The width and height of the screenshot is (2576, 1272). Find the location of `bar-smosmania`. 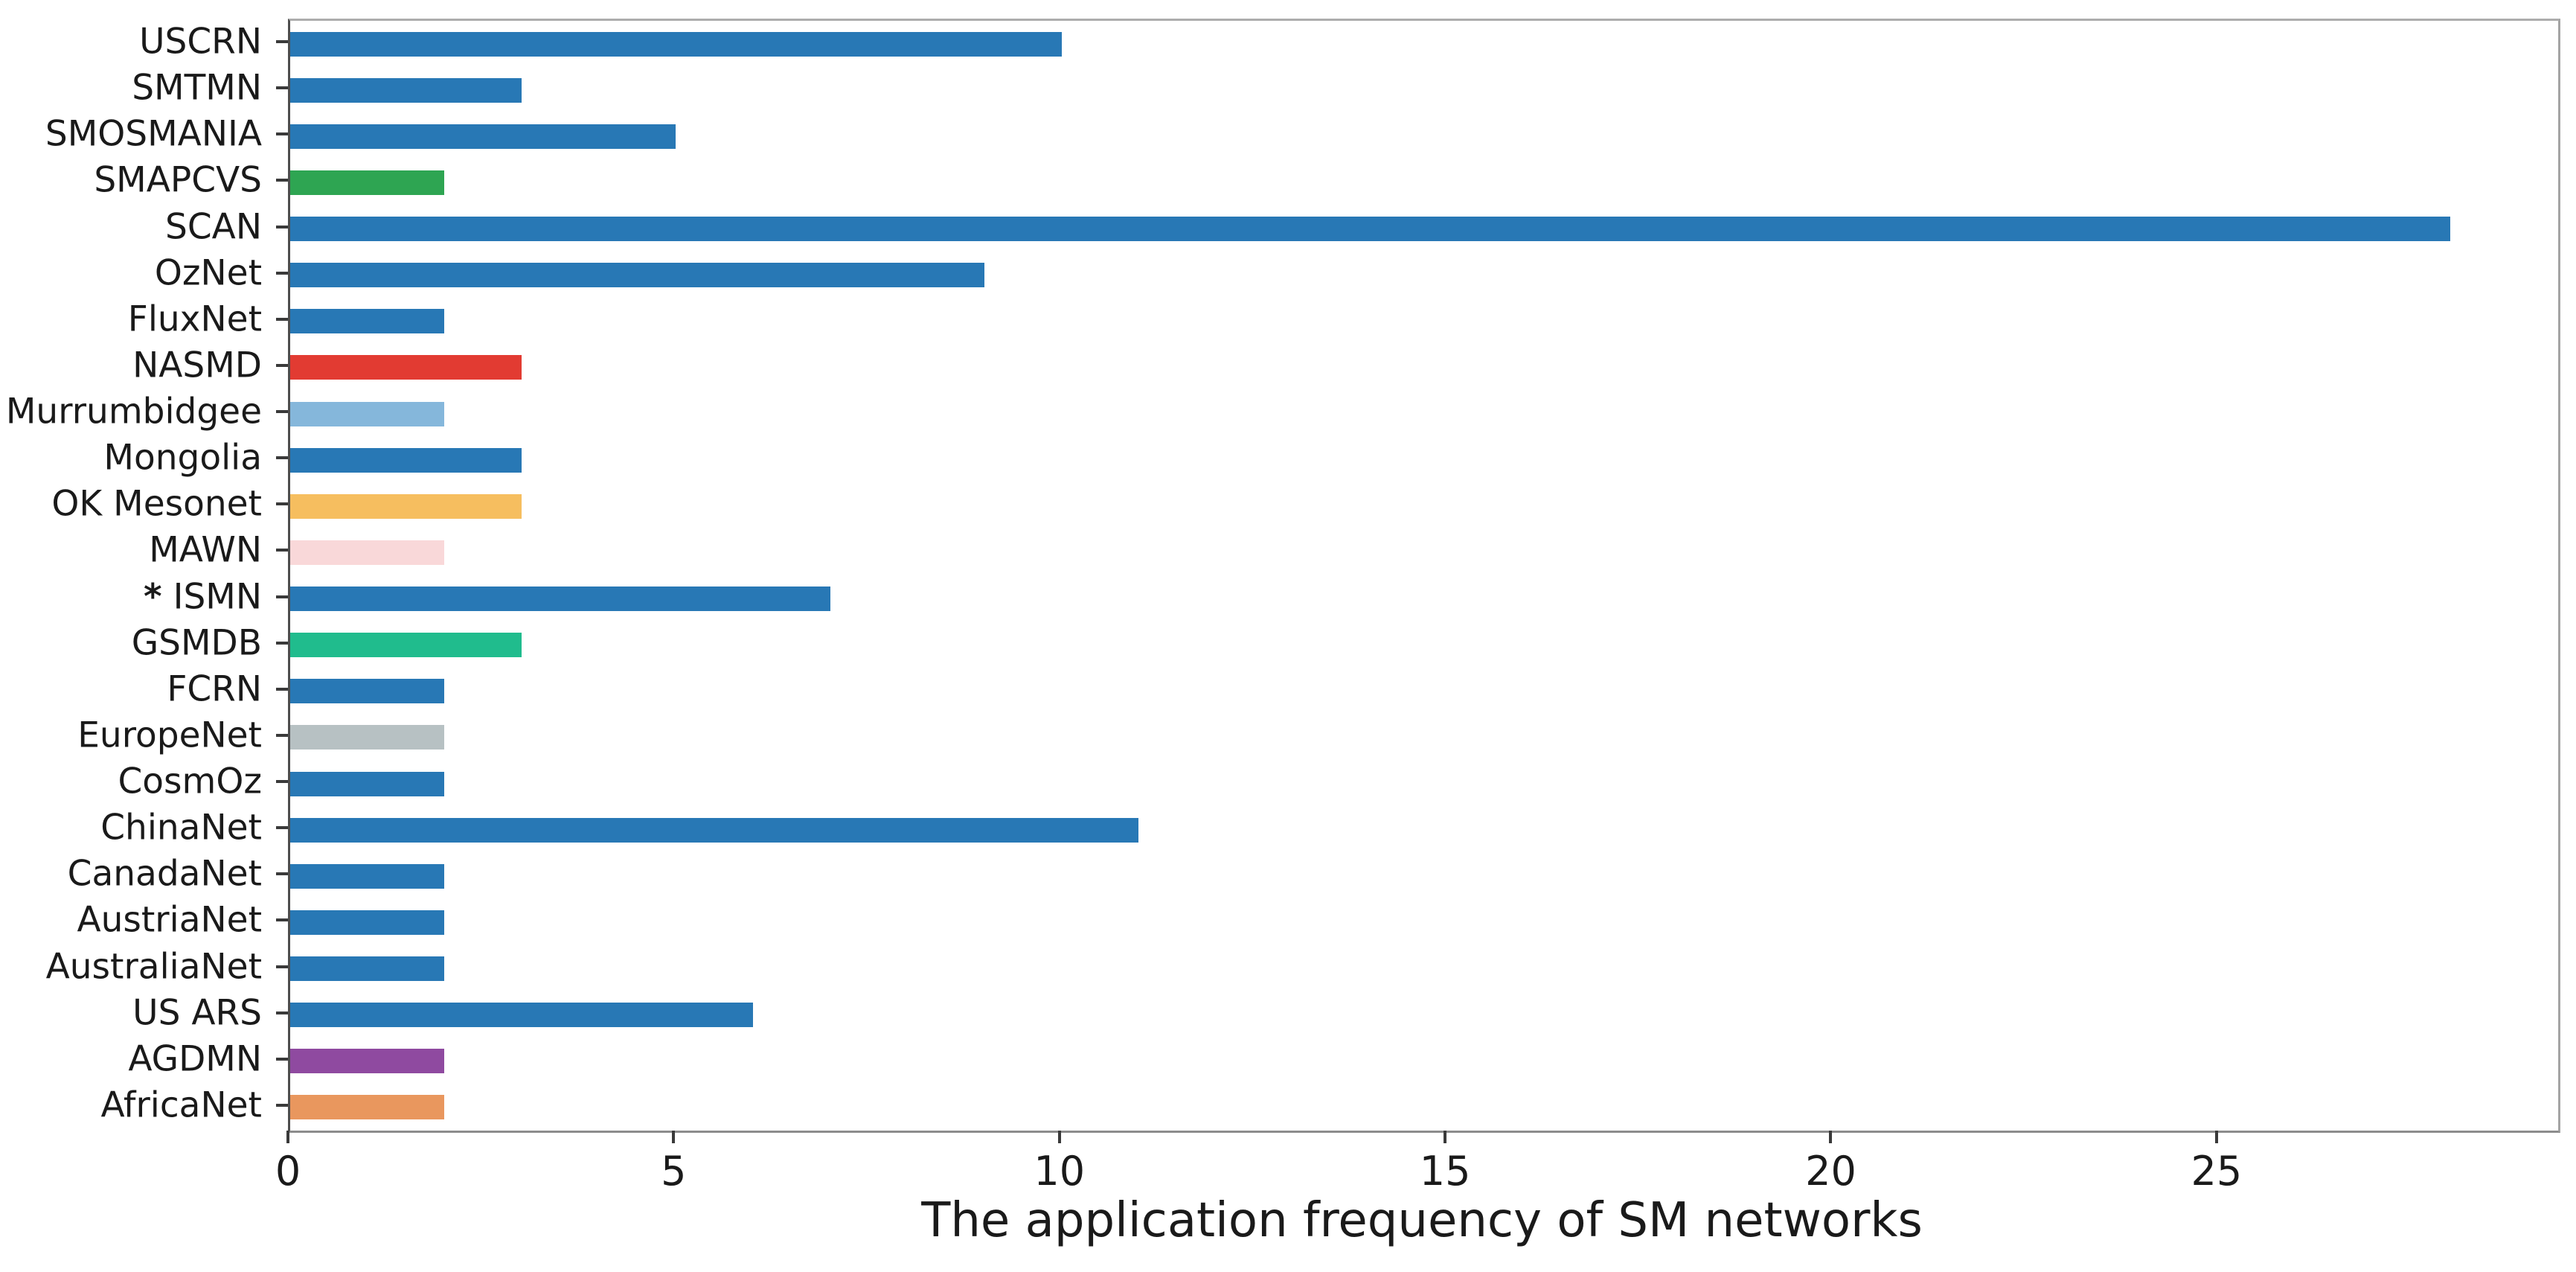

bar-smosmania is located at coordinates (483, 136).